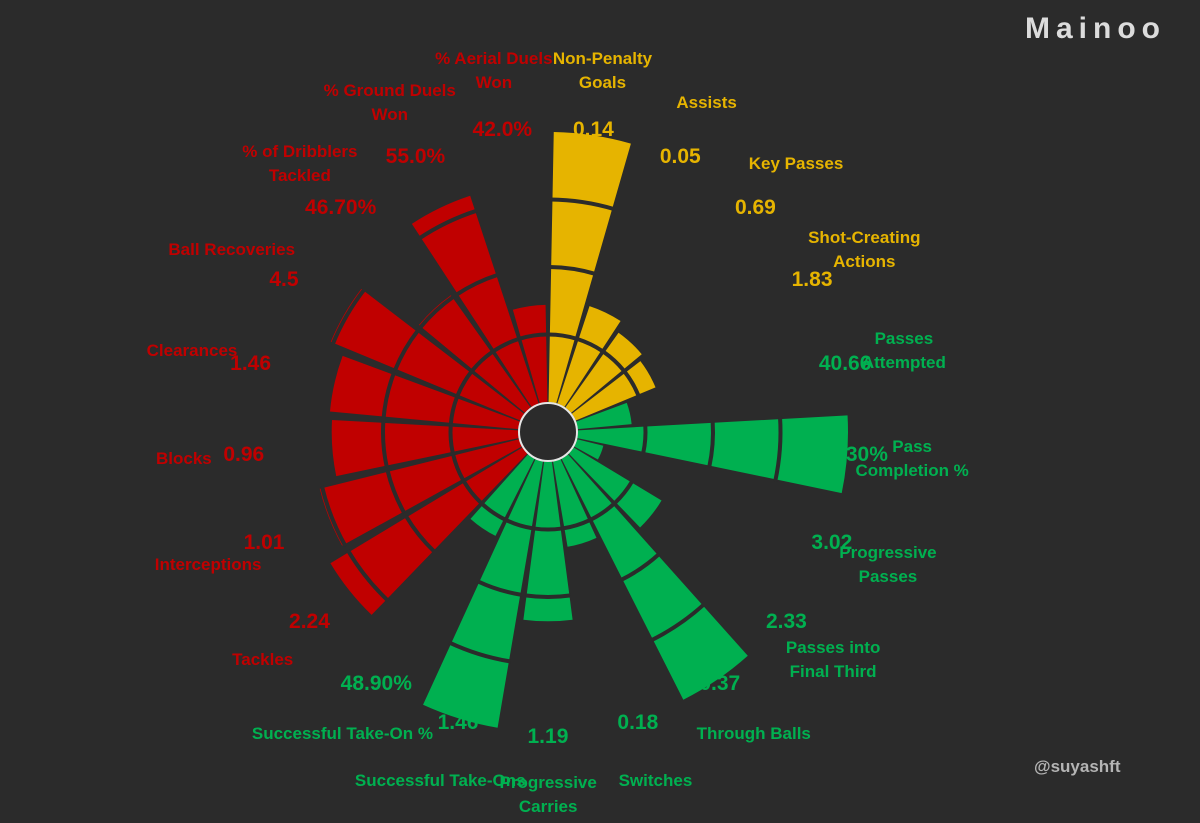 Image resolution: width=1200 pixels, height=823 pixels. Describe the element at coordinates (755, 208) in the screenshot. I see `metric-value-2: 0.69` at that location.